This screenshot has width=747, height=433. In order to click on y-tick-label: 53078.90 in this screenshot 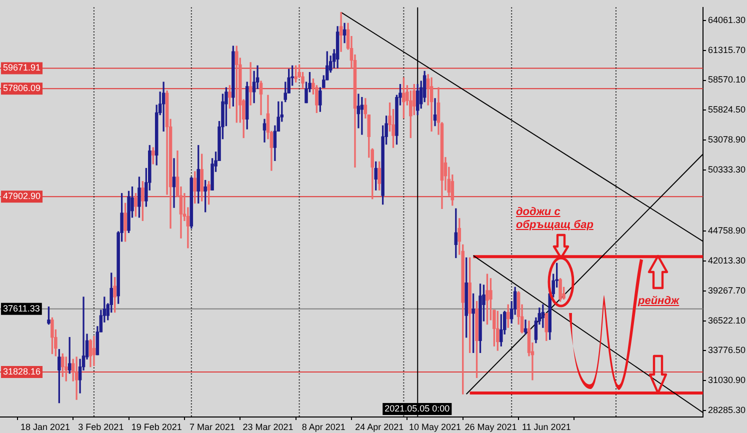, I will do `click(727, 139)`.